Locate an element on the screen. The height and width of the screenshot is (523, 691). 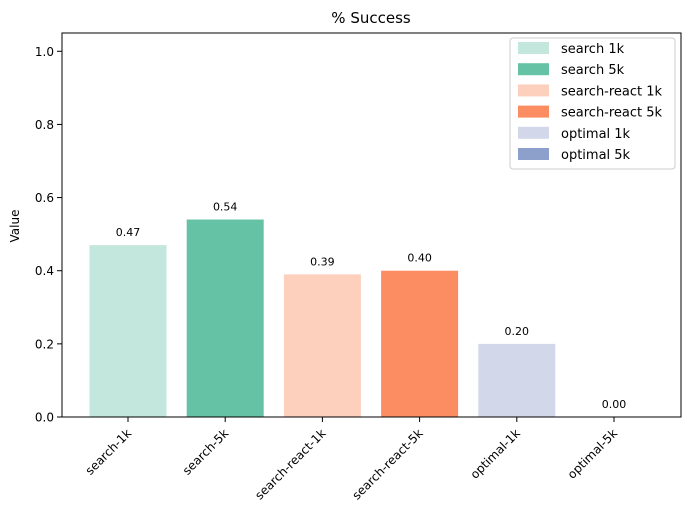
bar-search-5k is located at coordinates (225, 318).